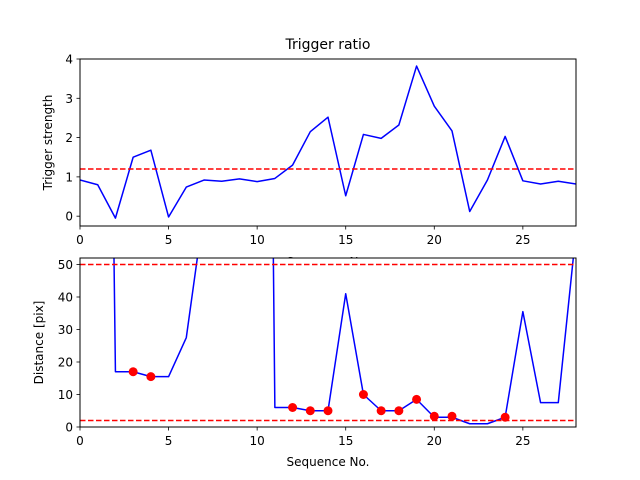  What do you see at coordinates (327, 45) in the screenshot?
I see `chart-title: Trigger ratio` at bounding box center [327, 45].